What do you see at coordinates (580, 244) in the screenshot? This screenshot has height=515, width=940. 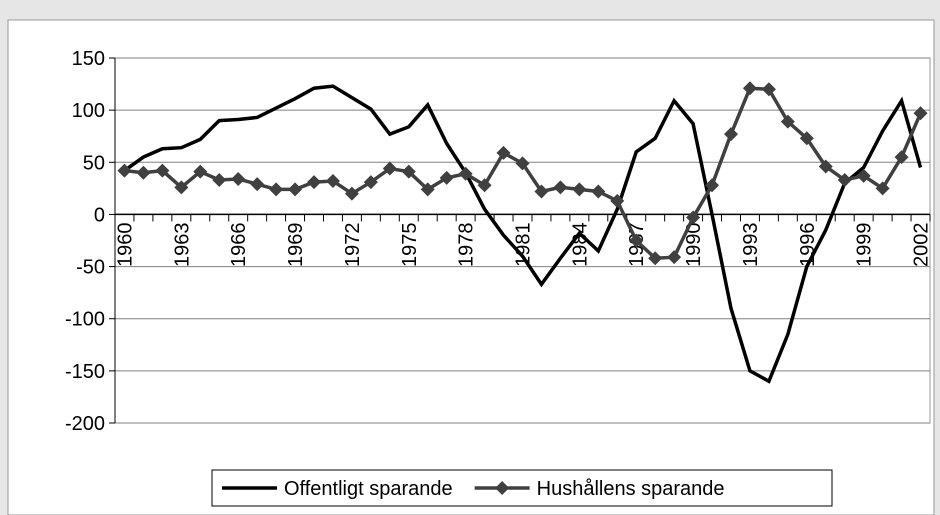 I see `x-tick-label: 1984` at bounding box center [580, 244].